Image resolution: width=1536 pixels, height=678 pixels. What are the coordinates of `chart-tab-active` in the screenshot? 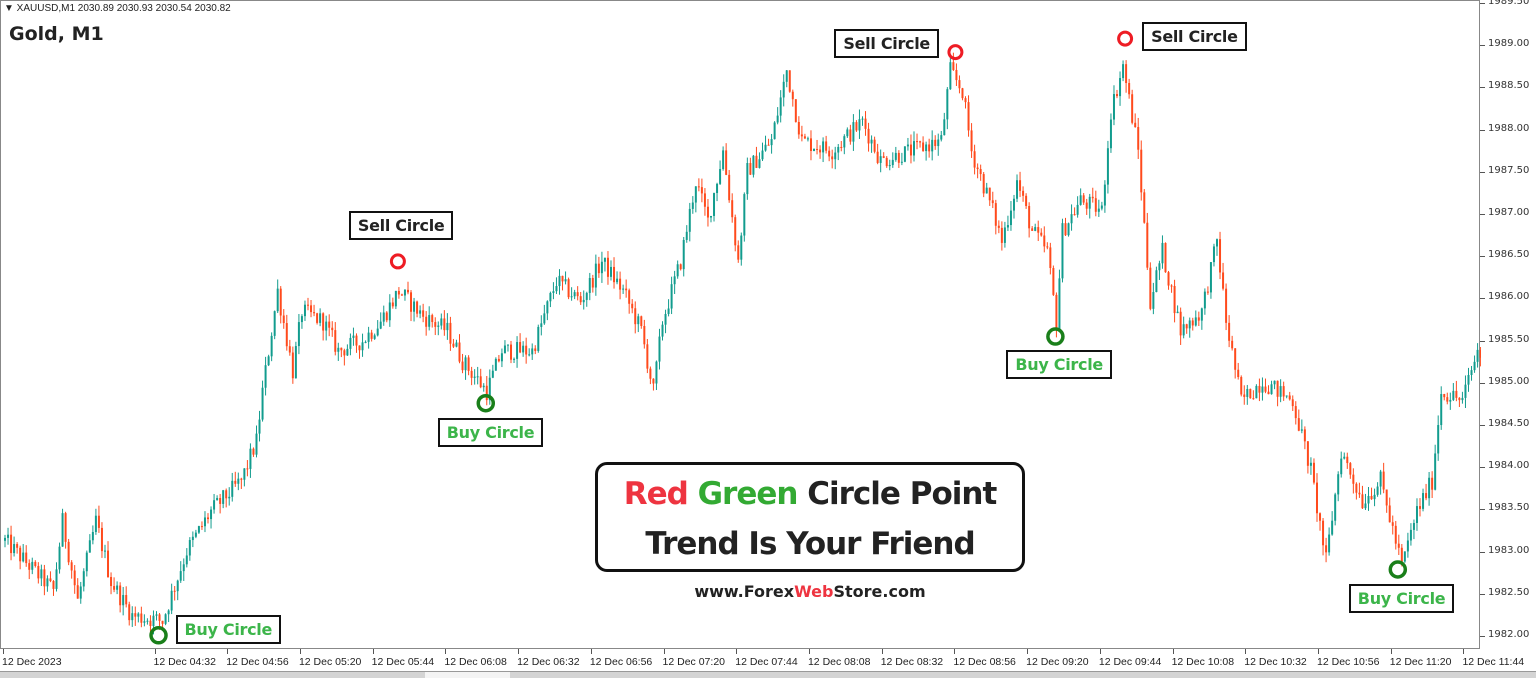 It's located at (467, 675).